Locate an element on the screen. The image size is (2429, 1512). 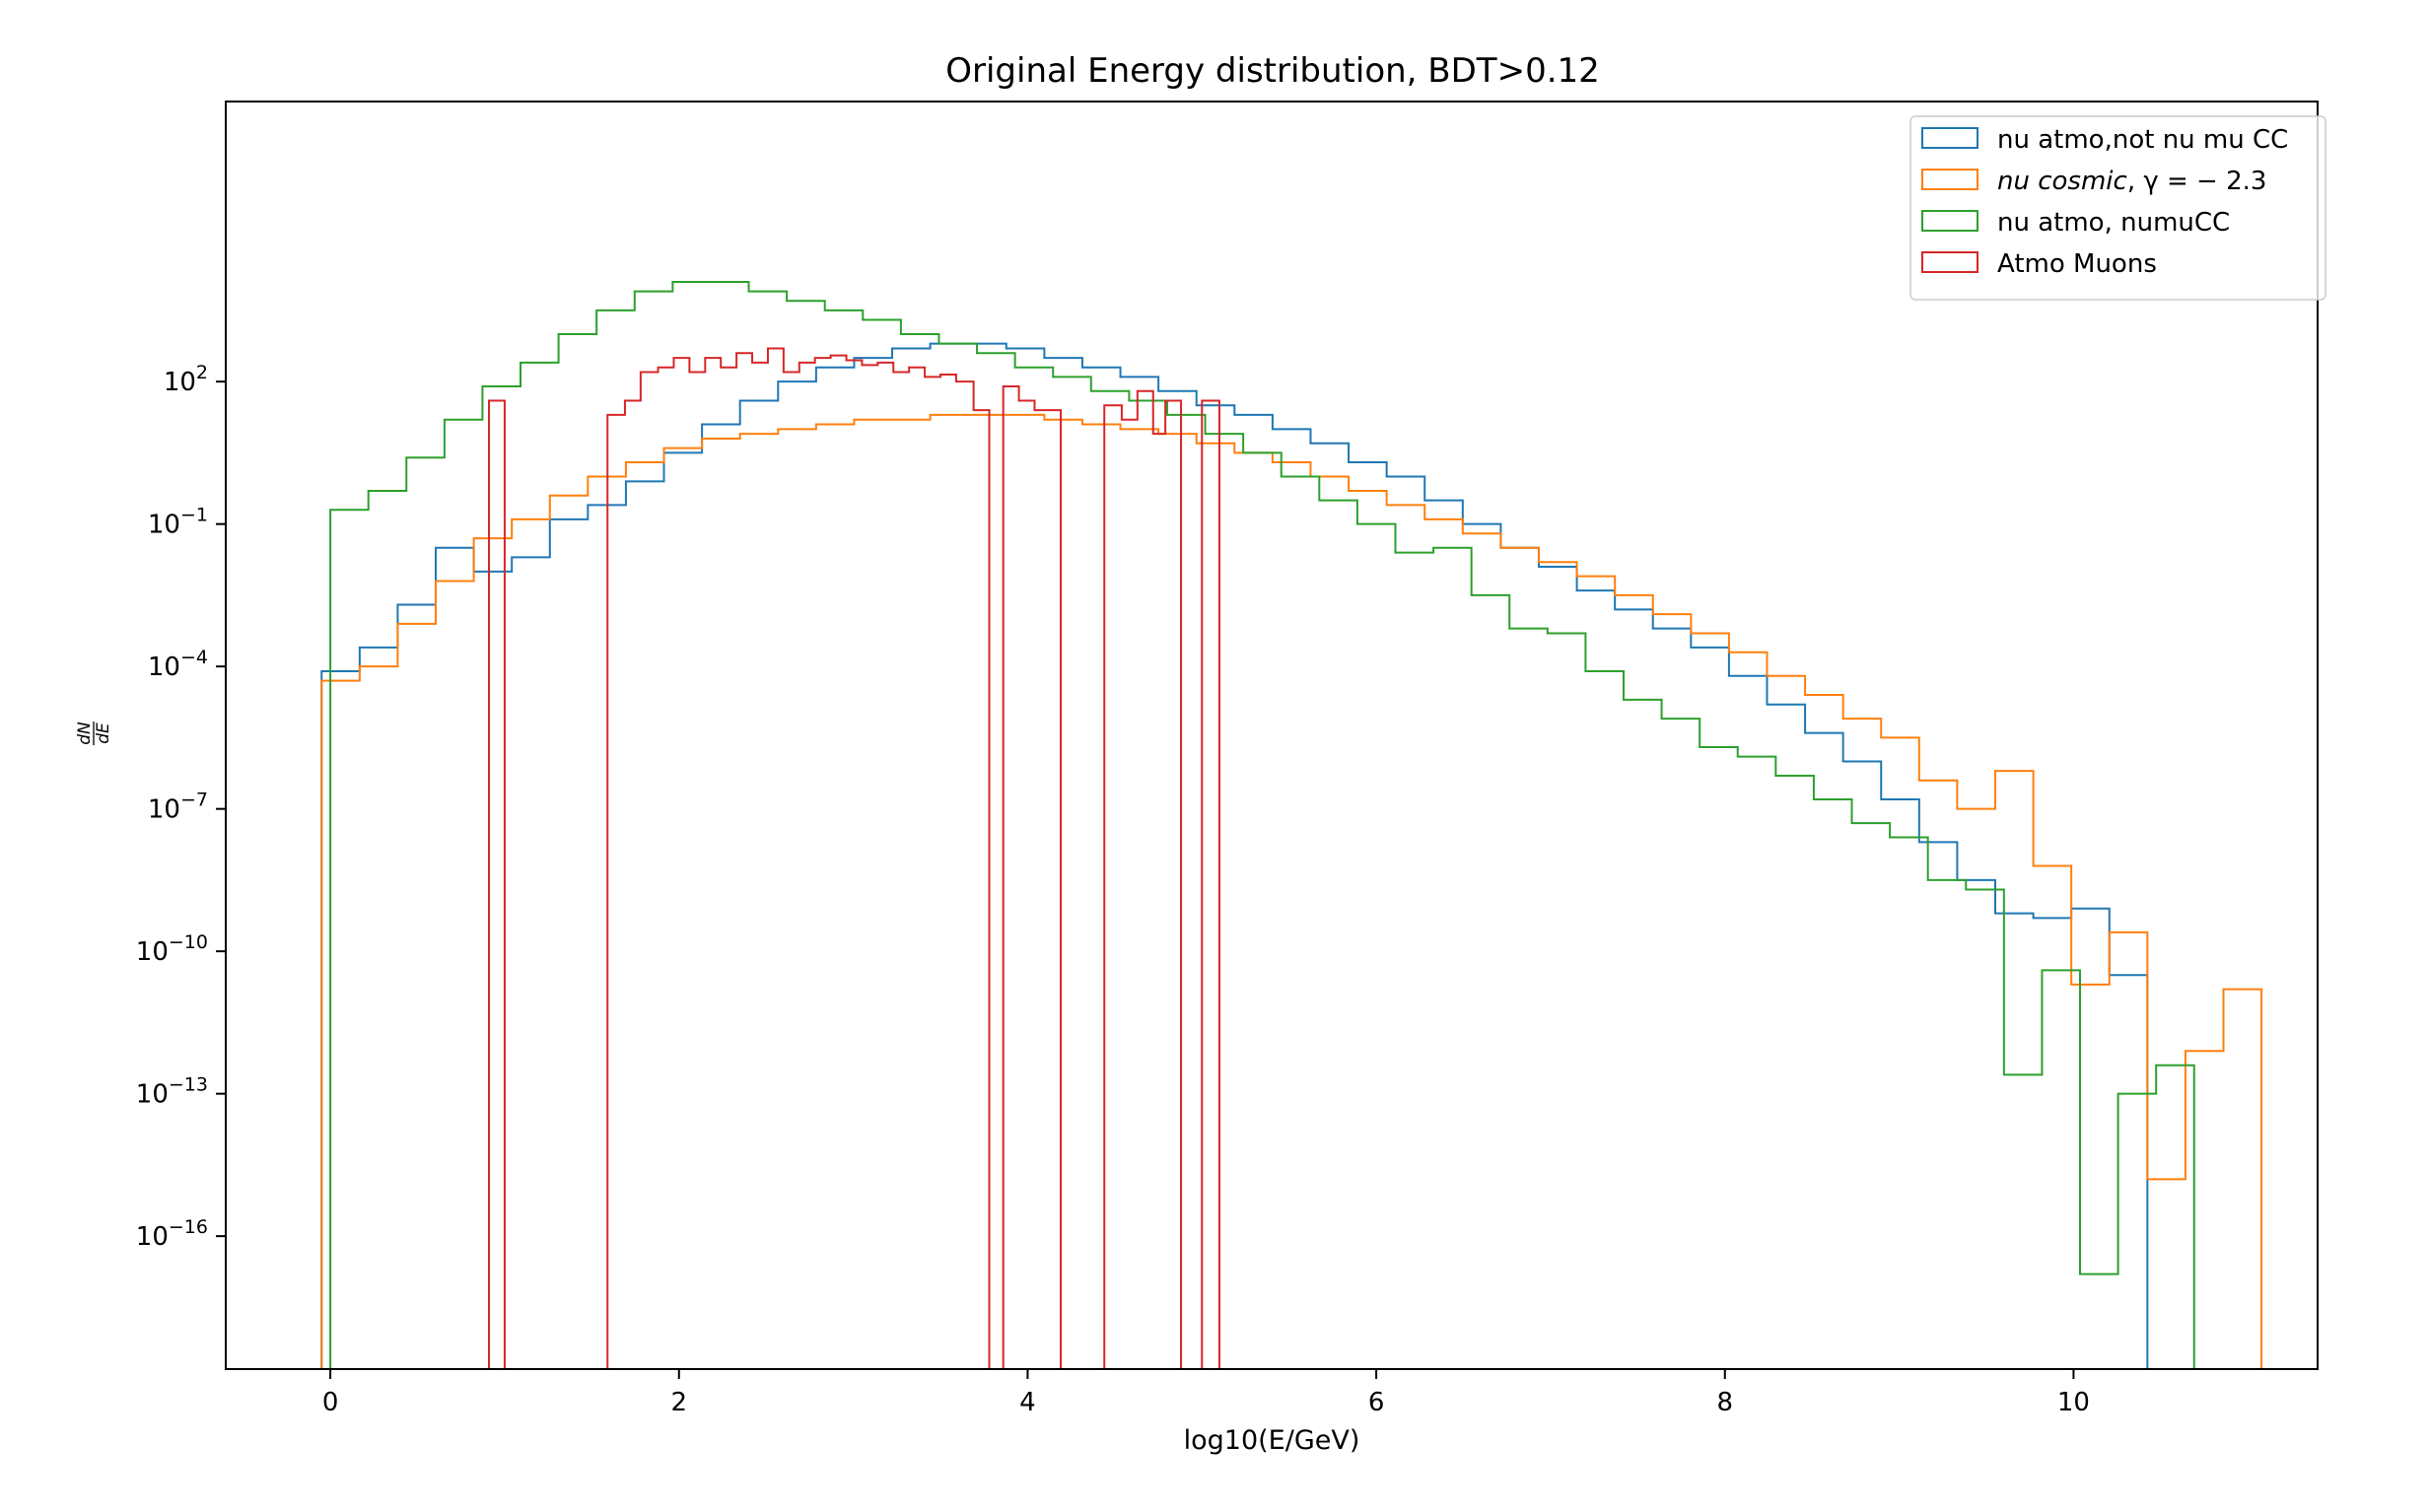
y-tick-label: 10⁻⁷ is located at coordinates (178, 808).